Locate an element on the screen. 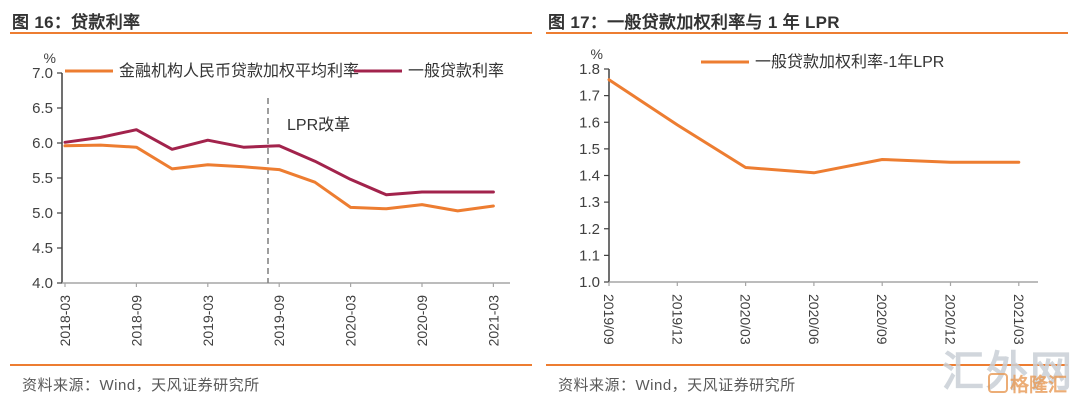 The height and width of the screenshot is (408, 1080). x-axis-label: 2020/09 is located at coordinates (882, 319).